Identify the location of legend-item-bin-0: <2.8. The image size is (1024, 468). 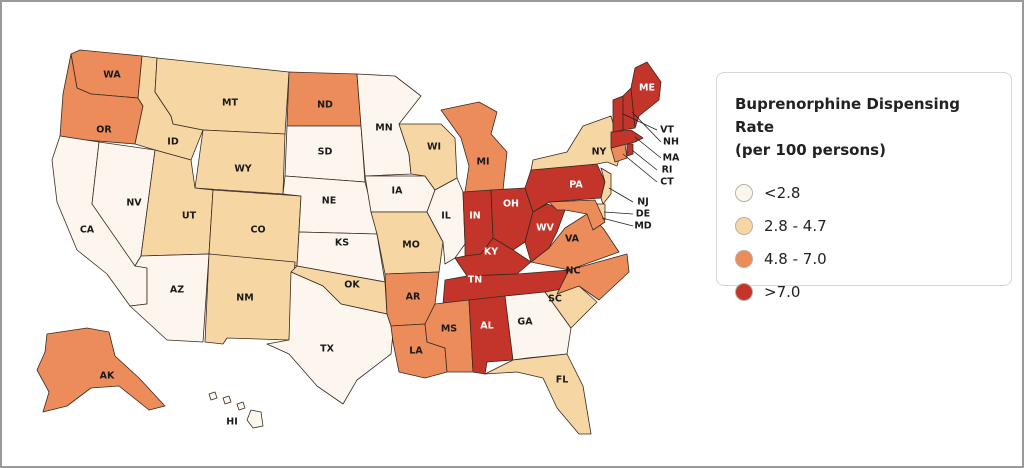
(864, 192).